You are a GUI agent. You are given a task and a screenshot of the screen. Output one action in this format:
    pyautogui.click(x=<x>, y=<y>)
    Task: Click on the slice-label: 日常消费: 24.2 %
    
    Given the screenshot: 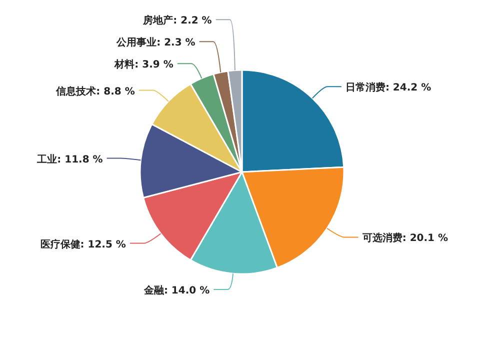 What is the action you would take?
    pyautogui.click(x=388, y=88)
    